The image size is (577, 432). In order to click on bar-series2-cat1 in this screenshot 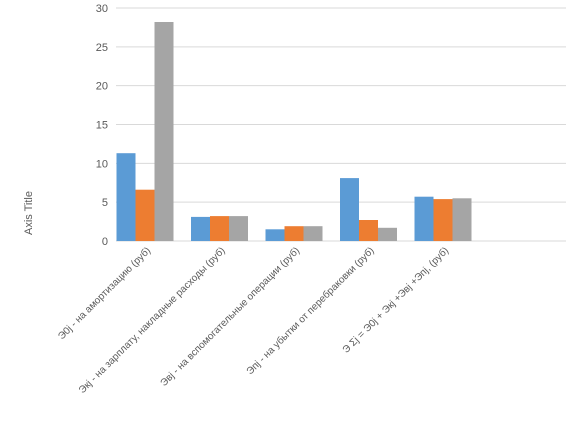, I will do `click(145, 215)`.